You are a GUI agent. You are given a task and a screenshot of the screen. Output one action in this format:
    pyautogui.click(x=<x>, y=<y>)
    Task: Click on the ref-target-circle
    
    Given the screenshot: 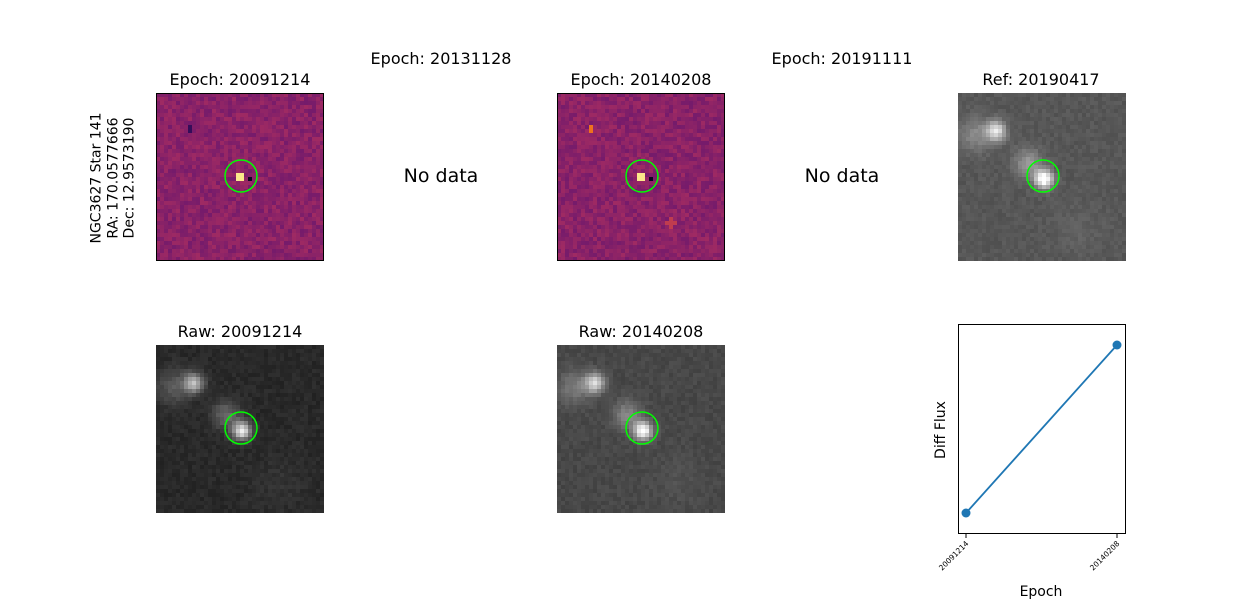 What is the action you would take?
    pyautogui.click(x=1043, y=176)
    